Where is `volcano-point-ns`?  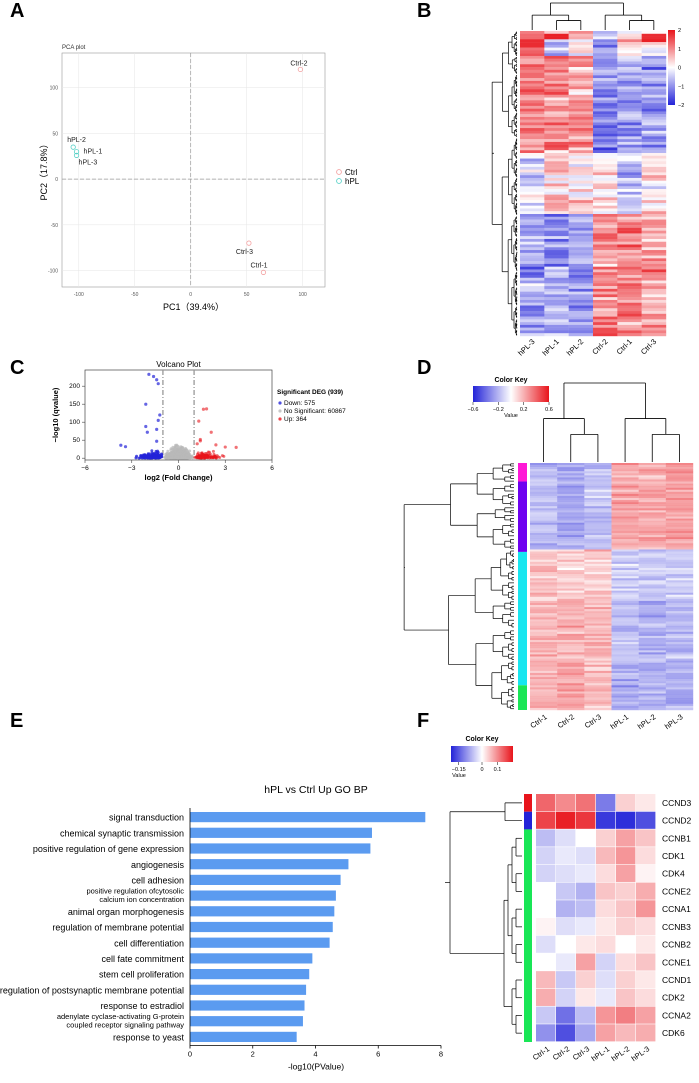 volcano-point-ns is located at coordinates (176, 456).